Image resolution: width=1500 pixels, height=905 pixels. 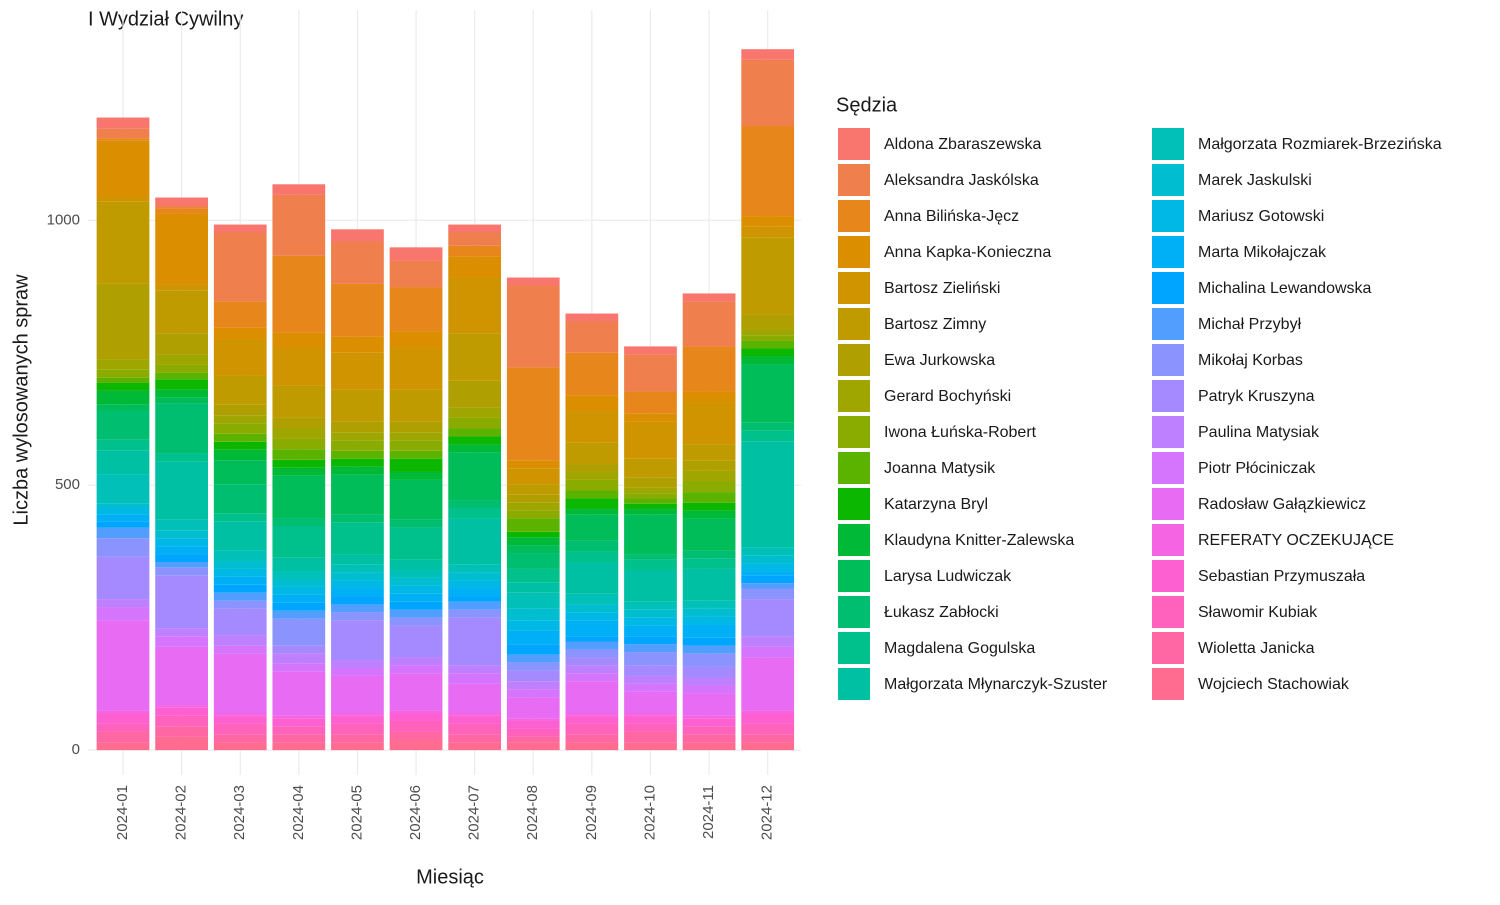 What do you see at coordinates (947, 396) in the screenshot?
I see `legend-label: Gerard Bochyński` at bounding box center [947, 396].